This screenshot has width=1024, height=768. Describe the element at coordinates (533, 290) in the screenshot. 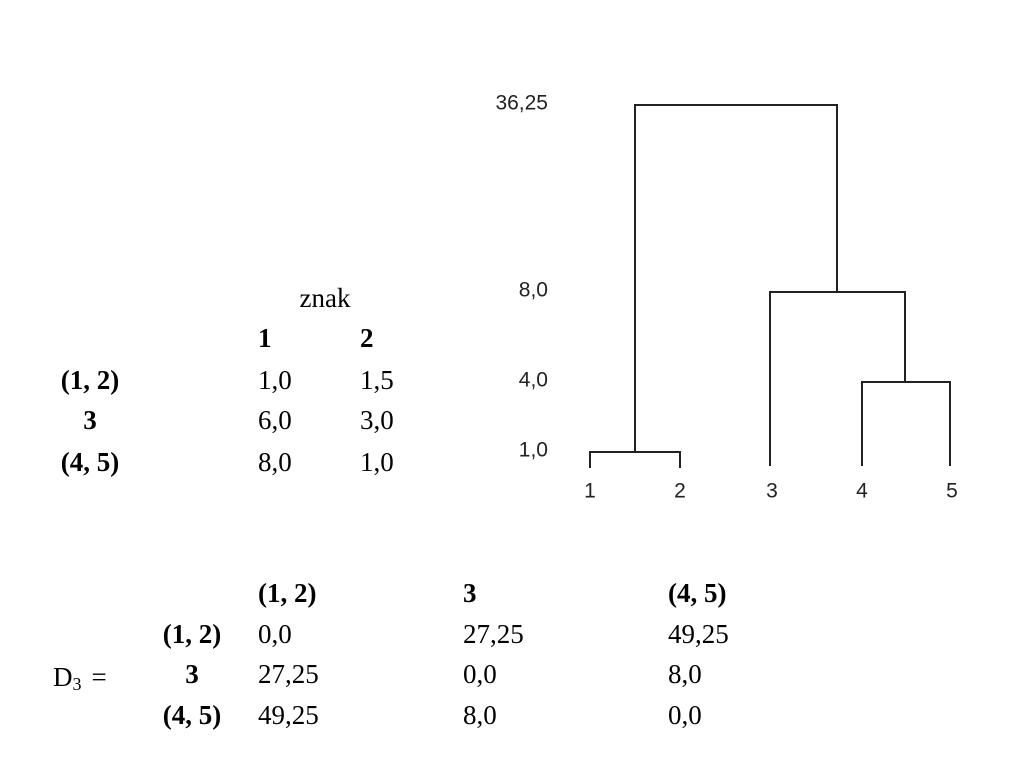

I see `level-label: 8,0` at that location.